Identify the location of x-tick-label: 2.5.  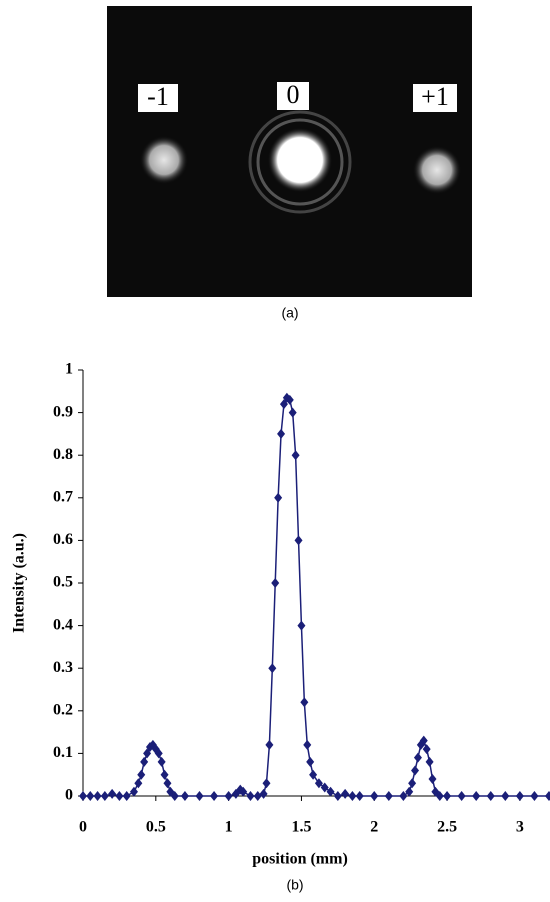
(447, 827).